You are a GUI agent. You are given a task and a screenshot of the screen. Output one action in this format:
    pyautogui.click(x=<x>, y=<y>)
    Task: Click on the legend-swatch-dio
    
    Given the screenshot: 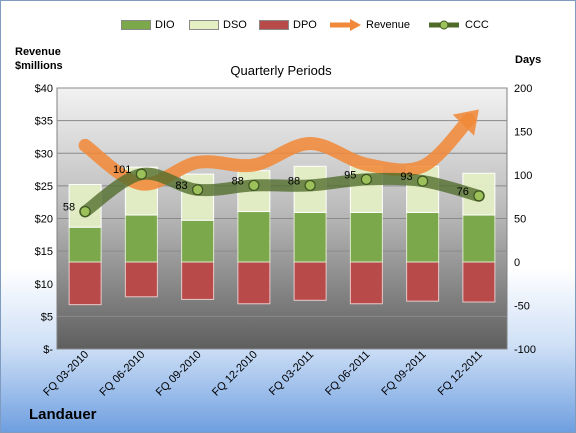 What is the action you would take?
    pyautogui.click(x=136, y=25)
    